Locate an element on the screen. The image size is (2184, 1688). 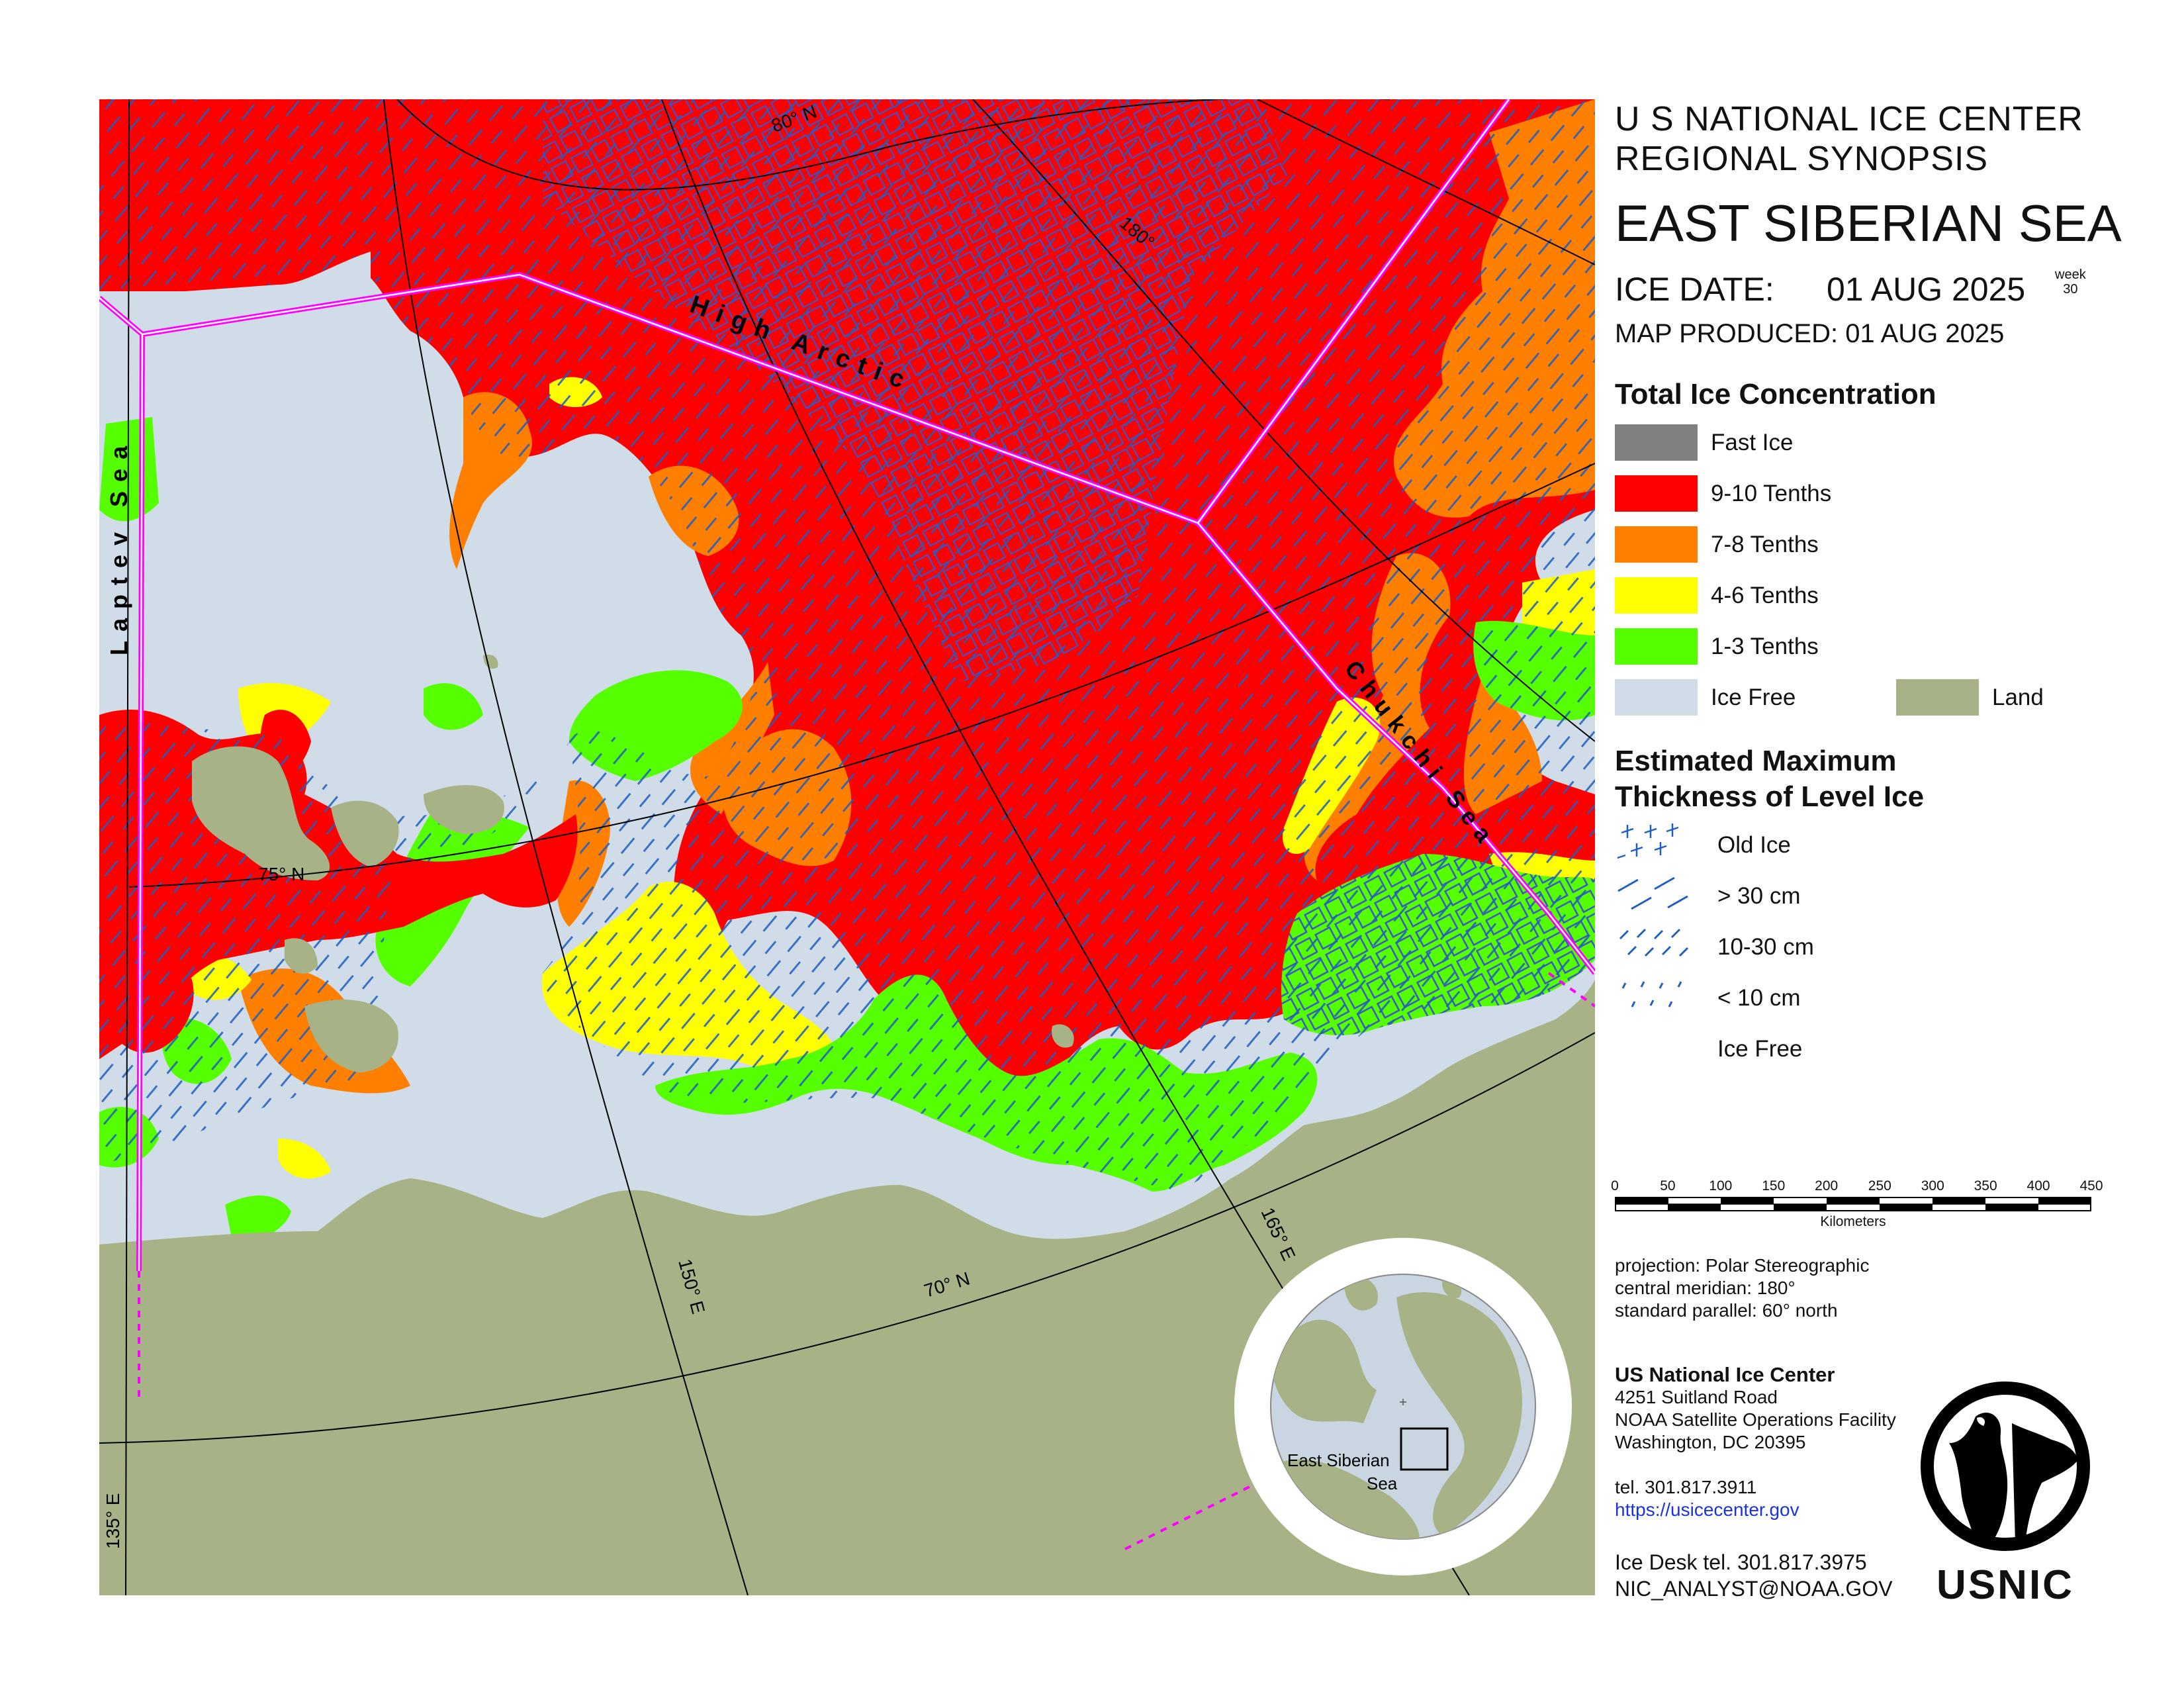
kotelny-island is located at coordinates (261, 813).